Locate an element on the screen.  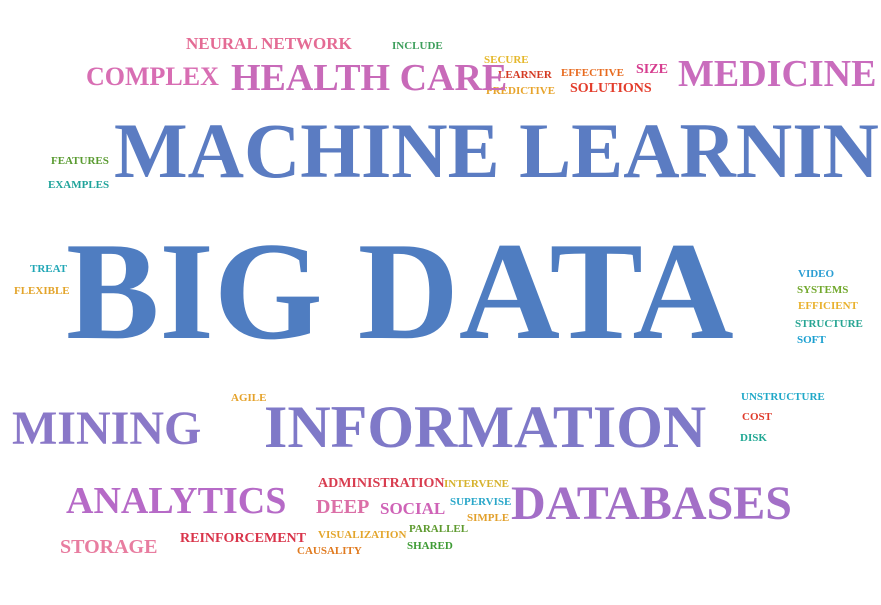
word-shared: SHARED is located at coordinates (430, 546).